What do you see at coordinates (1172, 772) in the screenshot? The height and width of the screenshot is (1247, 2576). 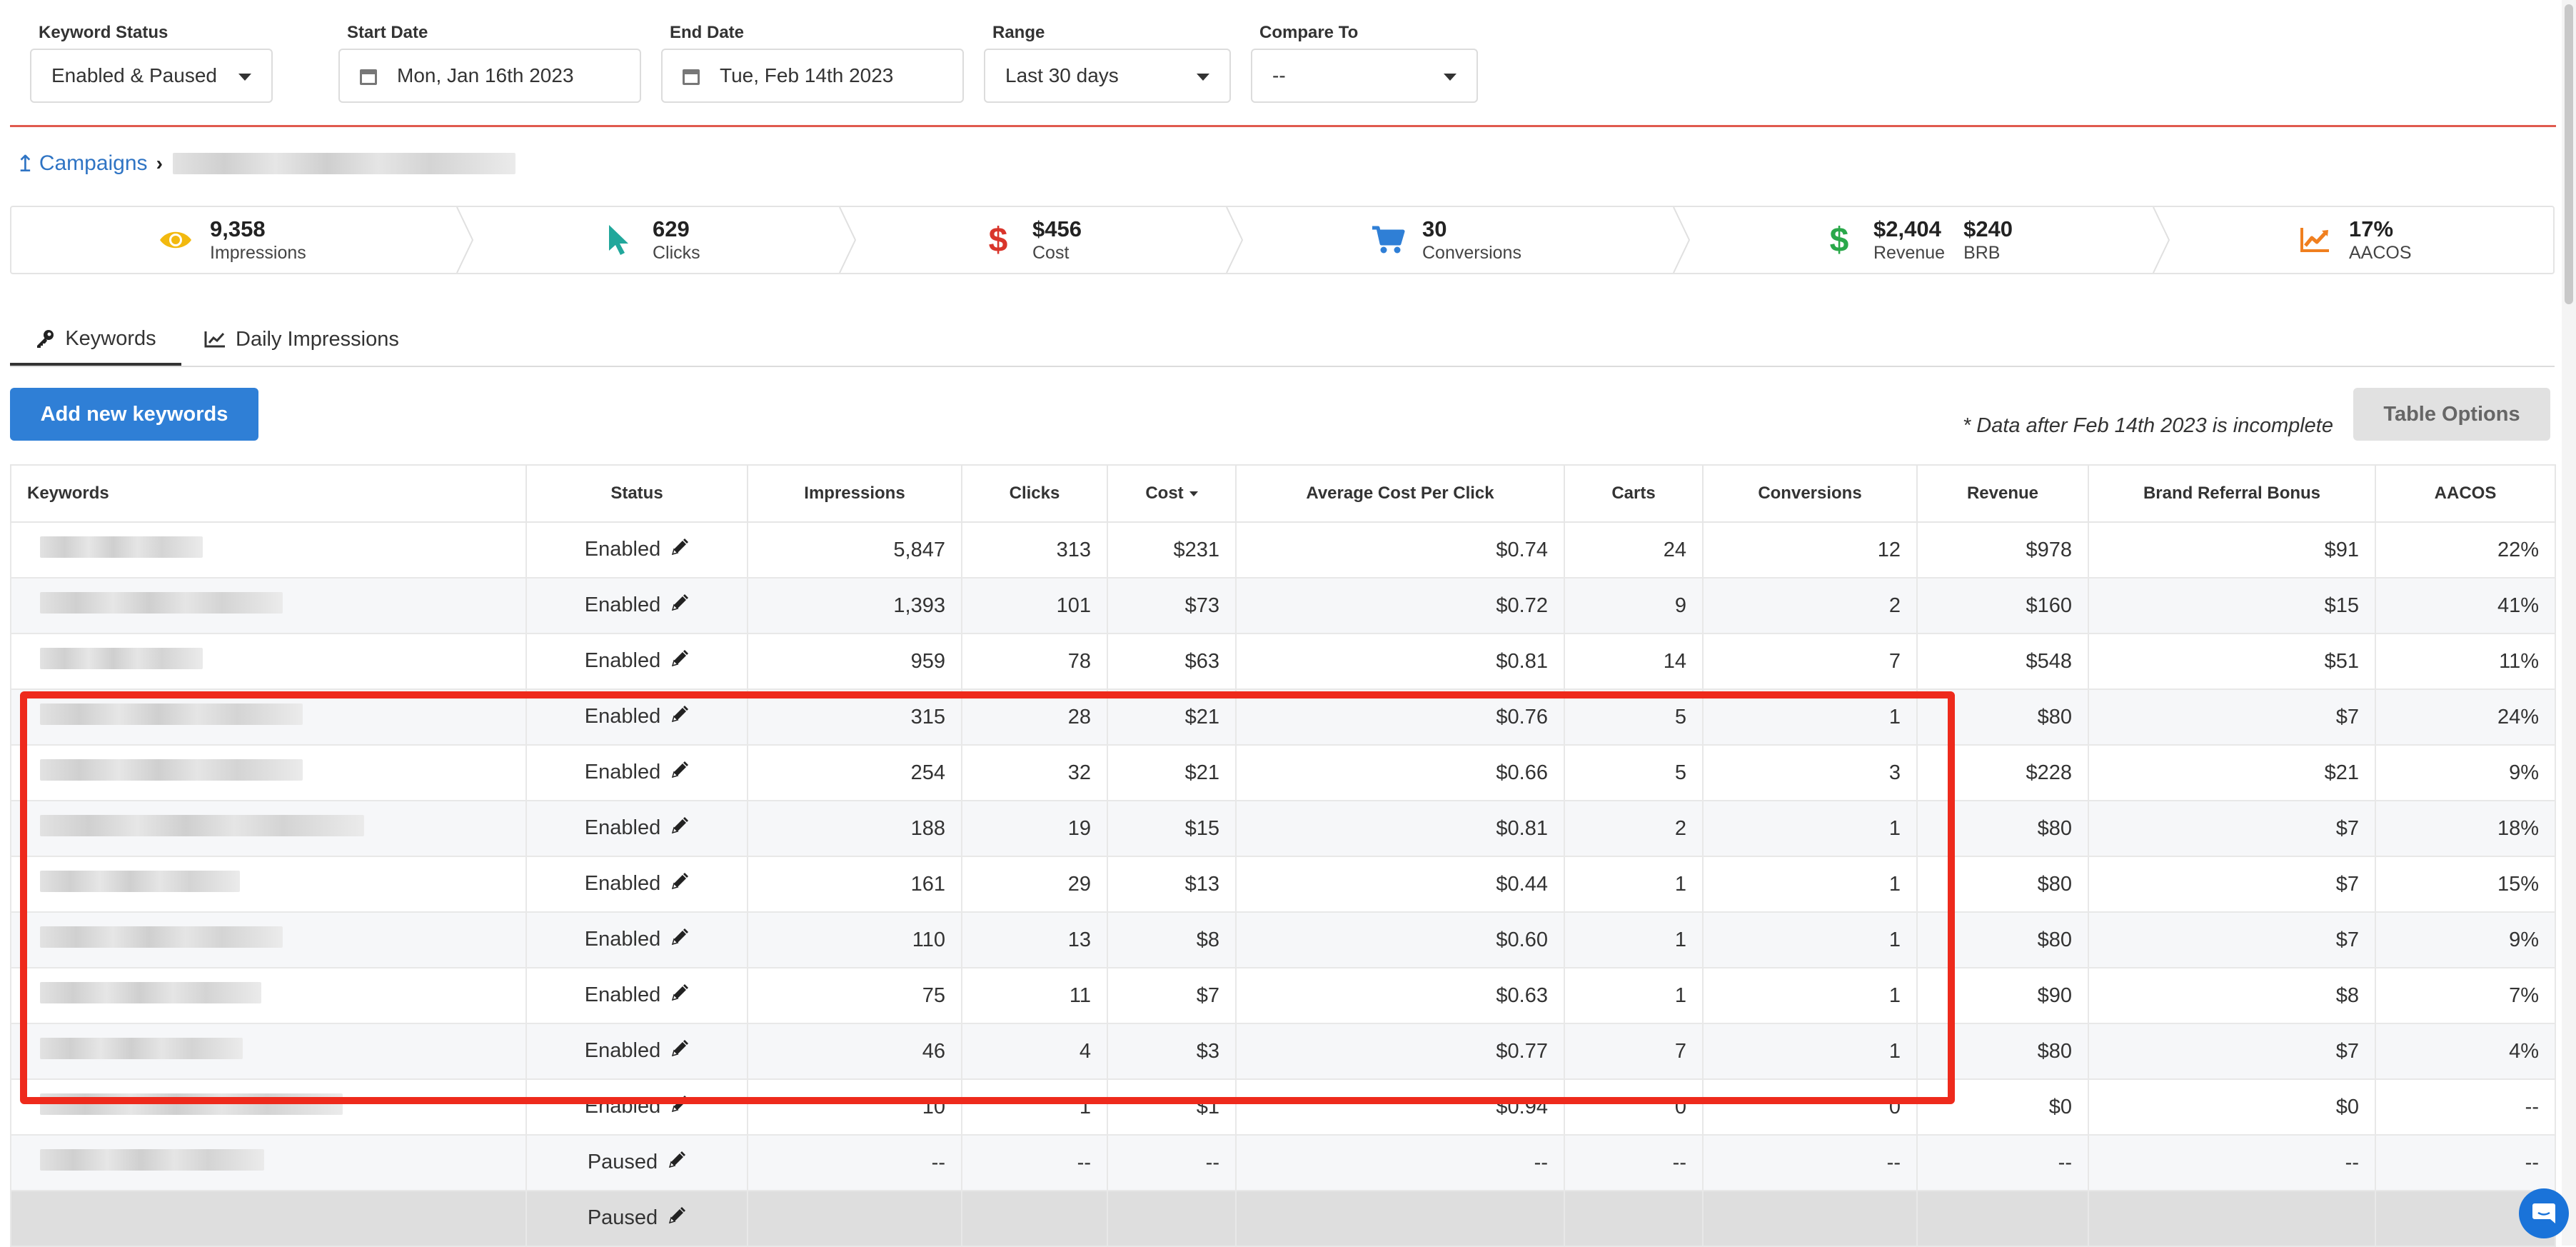 I see `cell-cost: $21` at bounding box center [1172, 772].